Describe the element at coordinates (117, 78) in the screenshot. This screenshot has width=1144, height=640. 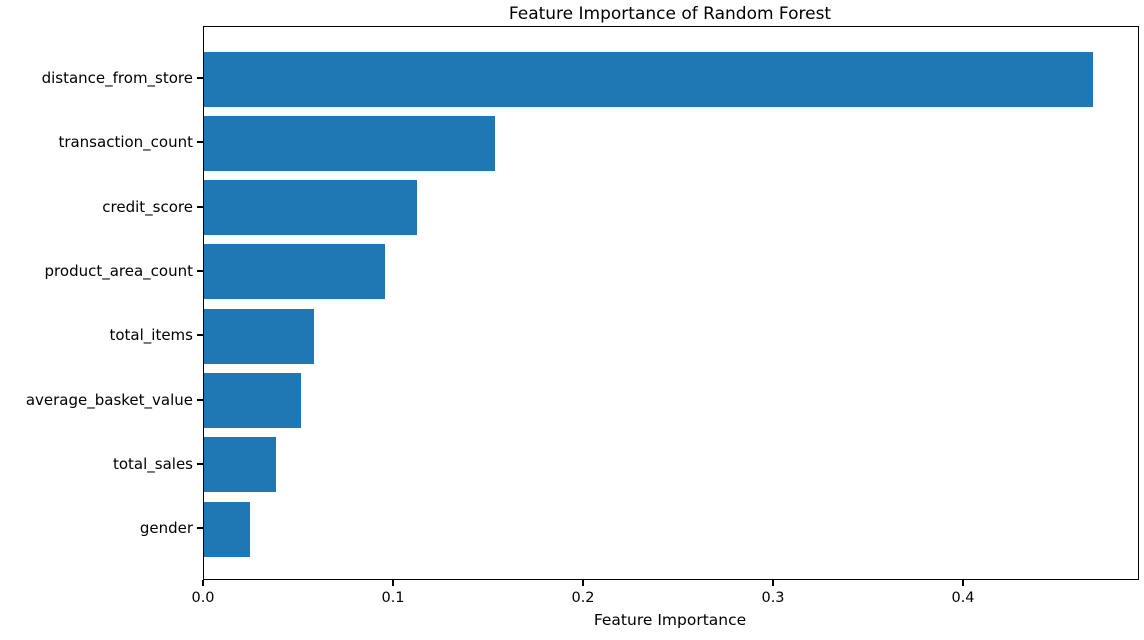
I see `y-tick-label-distance_from_store: distance_from_store` at that location.